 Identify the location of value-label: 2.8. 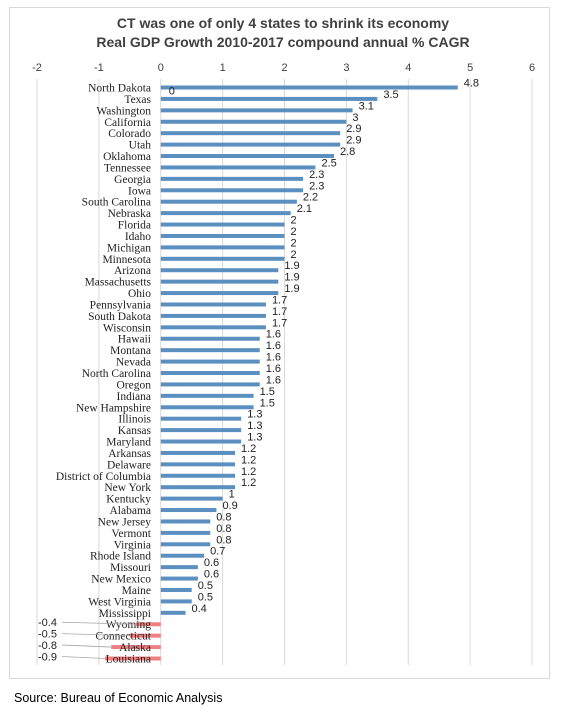
(347, 152).